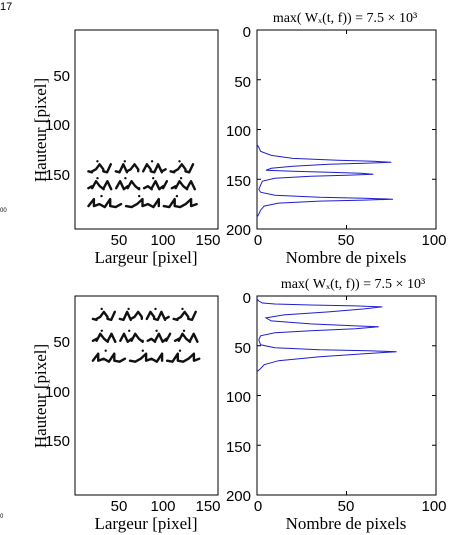 Image resolution: width=462 pixels, height=535 pixels. I want to click on edge-mark-2: 0, so click(2, 517).